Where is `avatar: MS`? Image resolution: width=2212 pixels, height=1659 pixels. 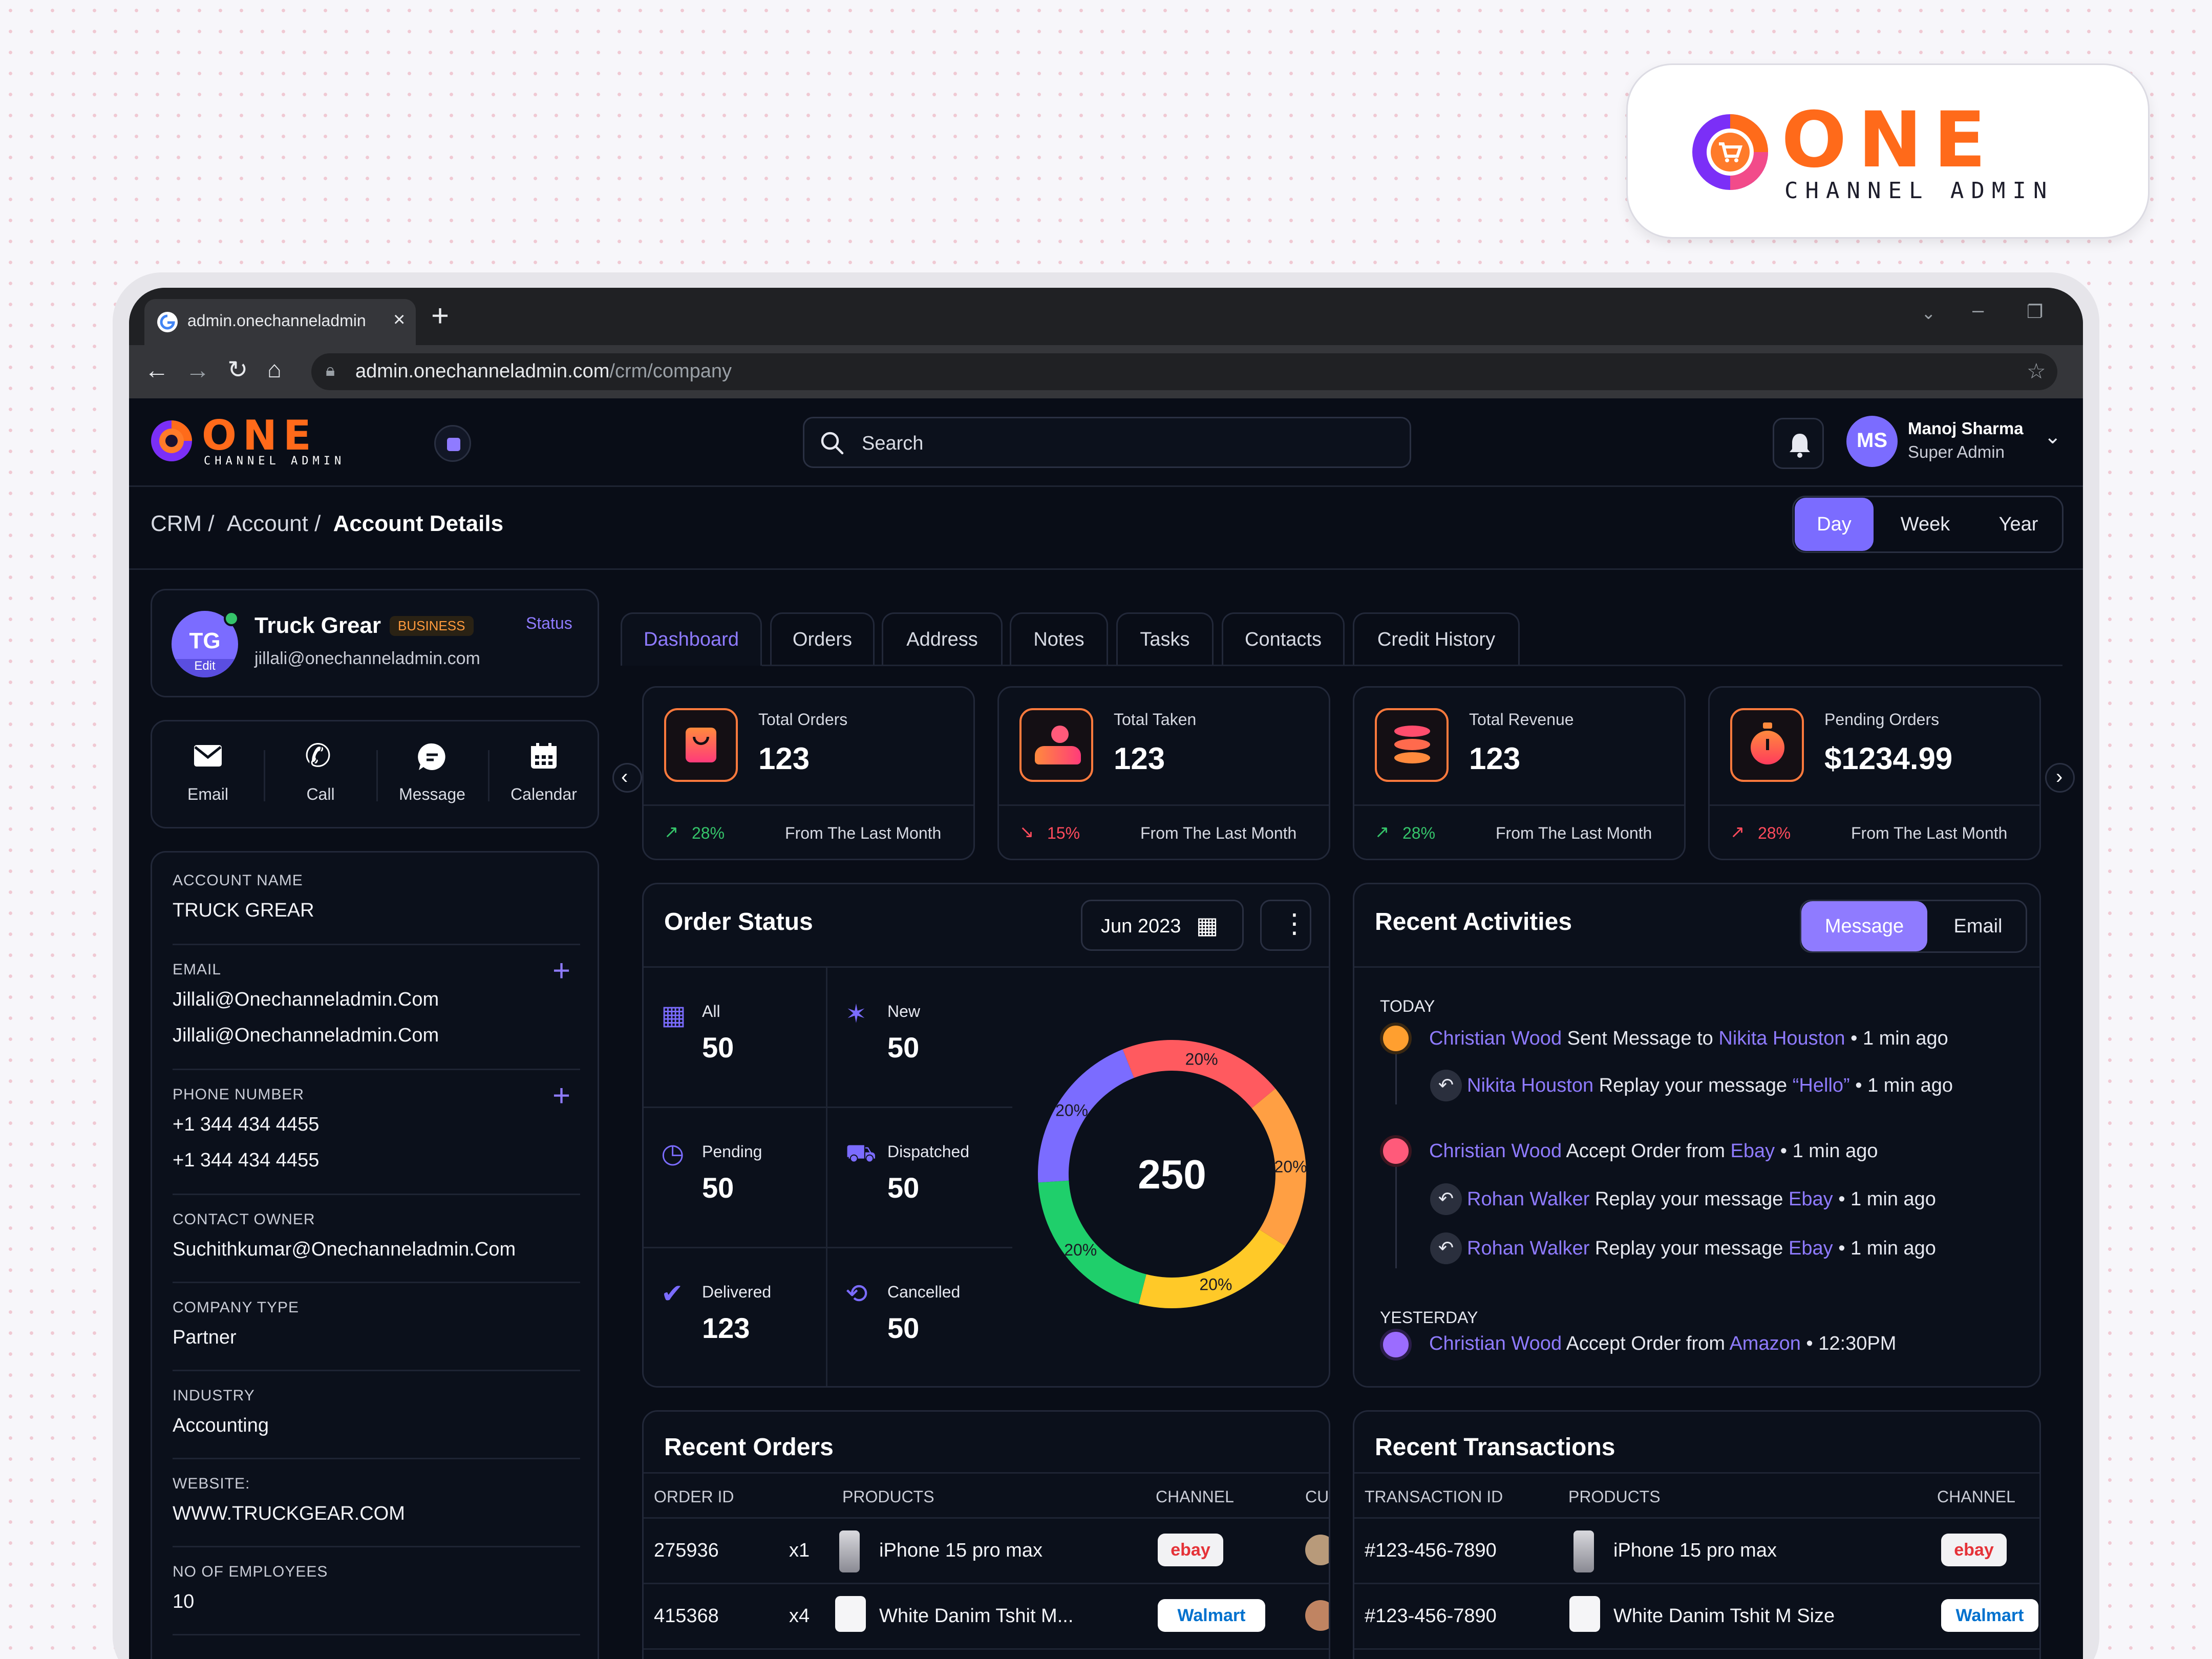 avatar: MS is located at coordinates (1872, 442).